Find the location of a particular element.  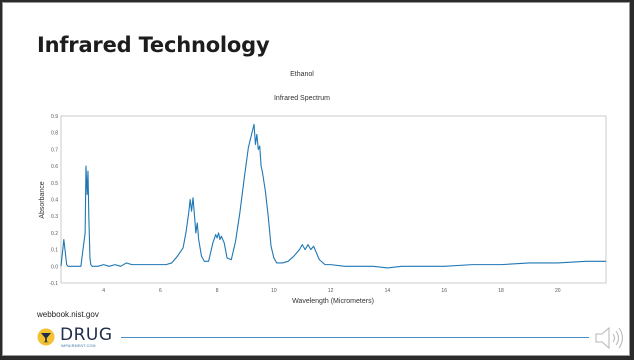

source-text: webbook.nist.gov is located at coordinates (68, 314).